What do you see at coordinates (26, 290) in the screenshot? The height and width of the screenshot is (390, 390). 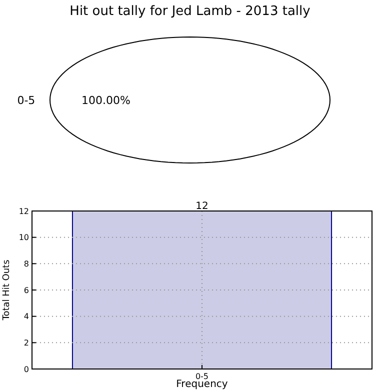 I see `y-tick-label: 6` at bounding box center [26, 290].